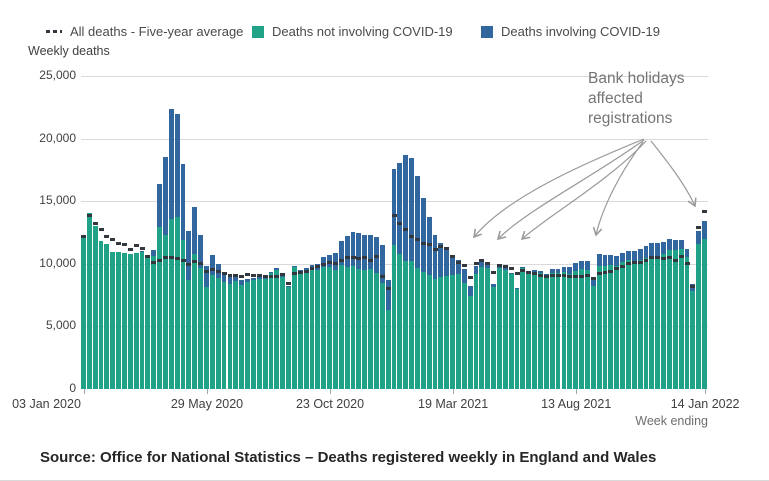 The width and height of the screenshot is (769, 481). What do you see at coordinates (144, 31) in the screenshot?
I see `legend-item-five-year-average: All deaths - Five-year average` at bounding box center [144, 31].